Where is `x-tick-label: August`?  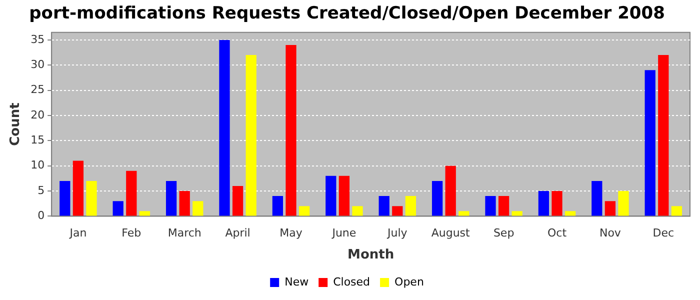
x-tick-label: August is located at coordinates (451, 233).